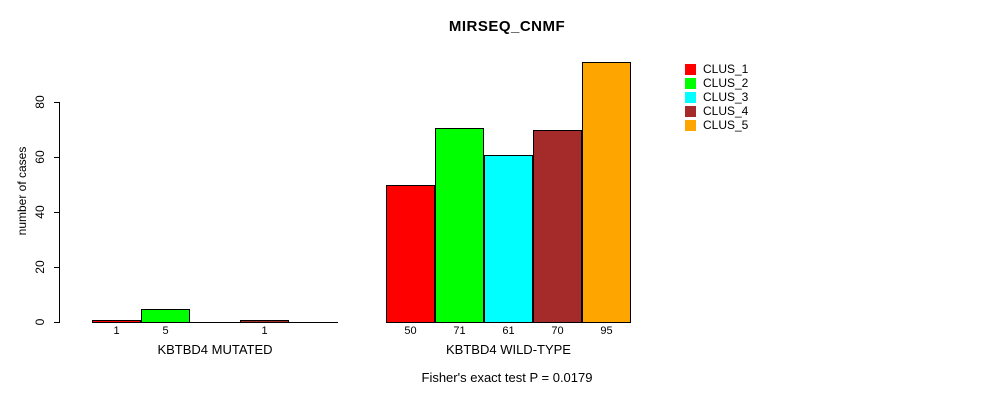  I want to click on bar-value-label: 71, so click(459, 331).